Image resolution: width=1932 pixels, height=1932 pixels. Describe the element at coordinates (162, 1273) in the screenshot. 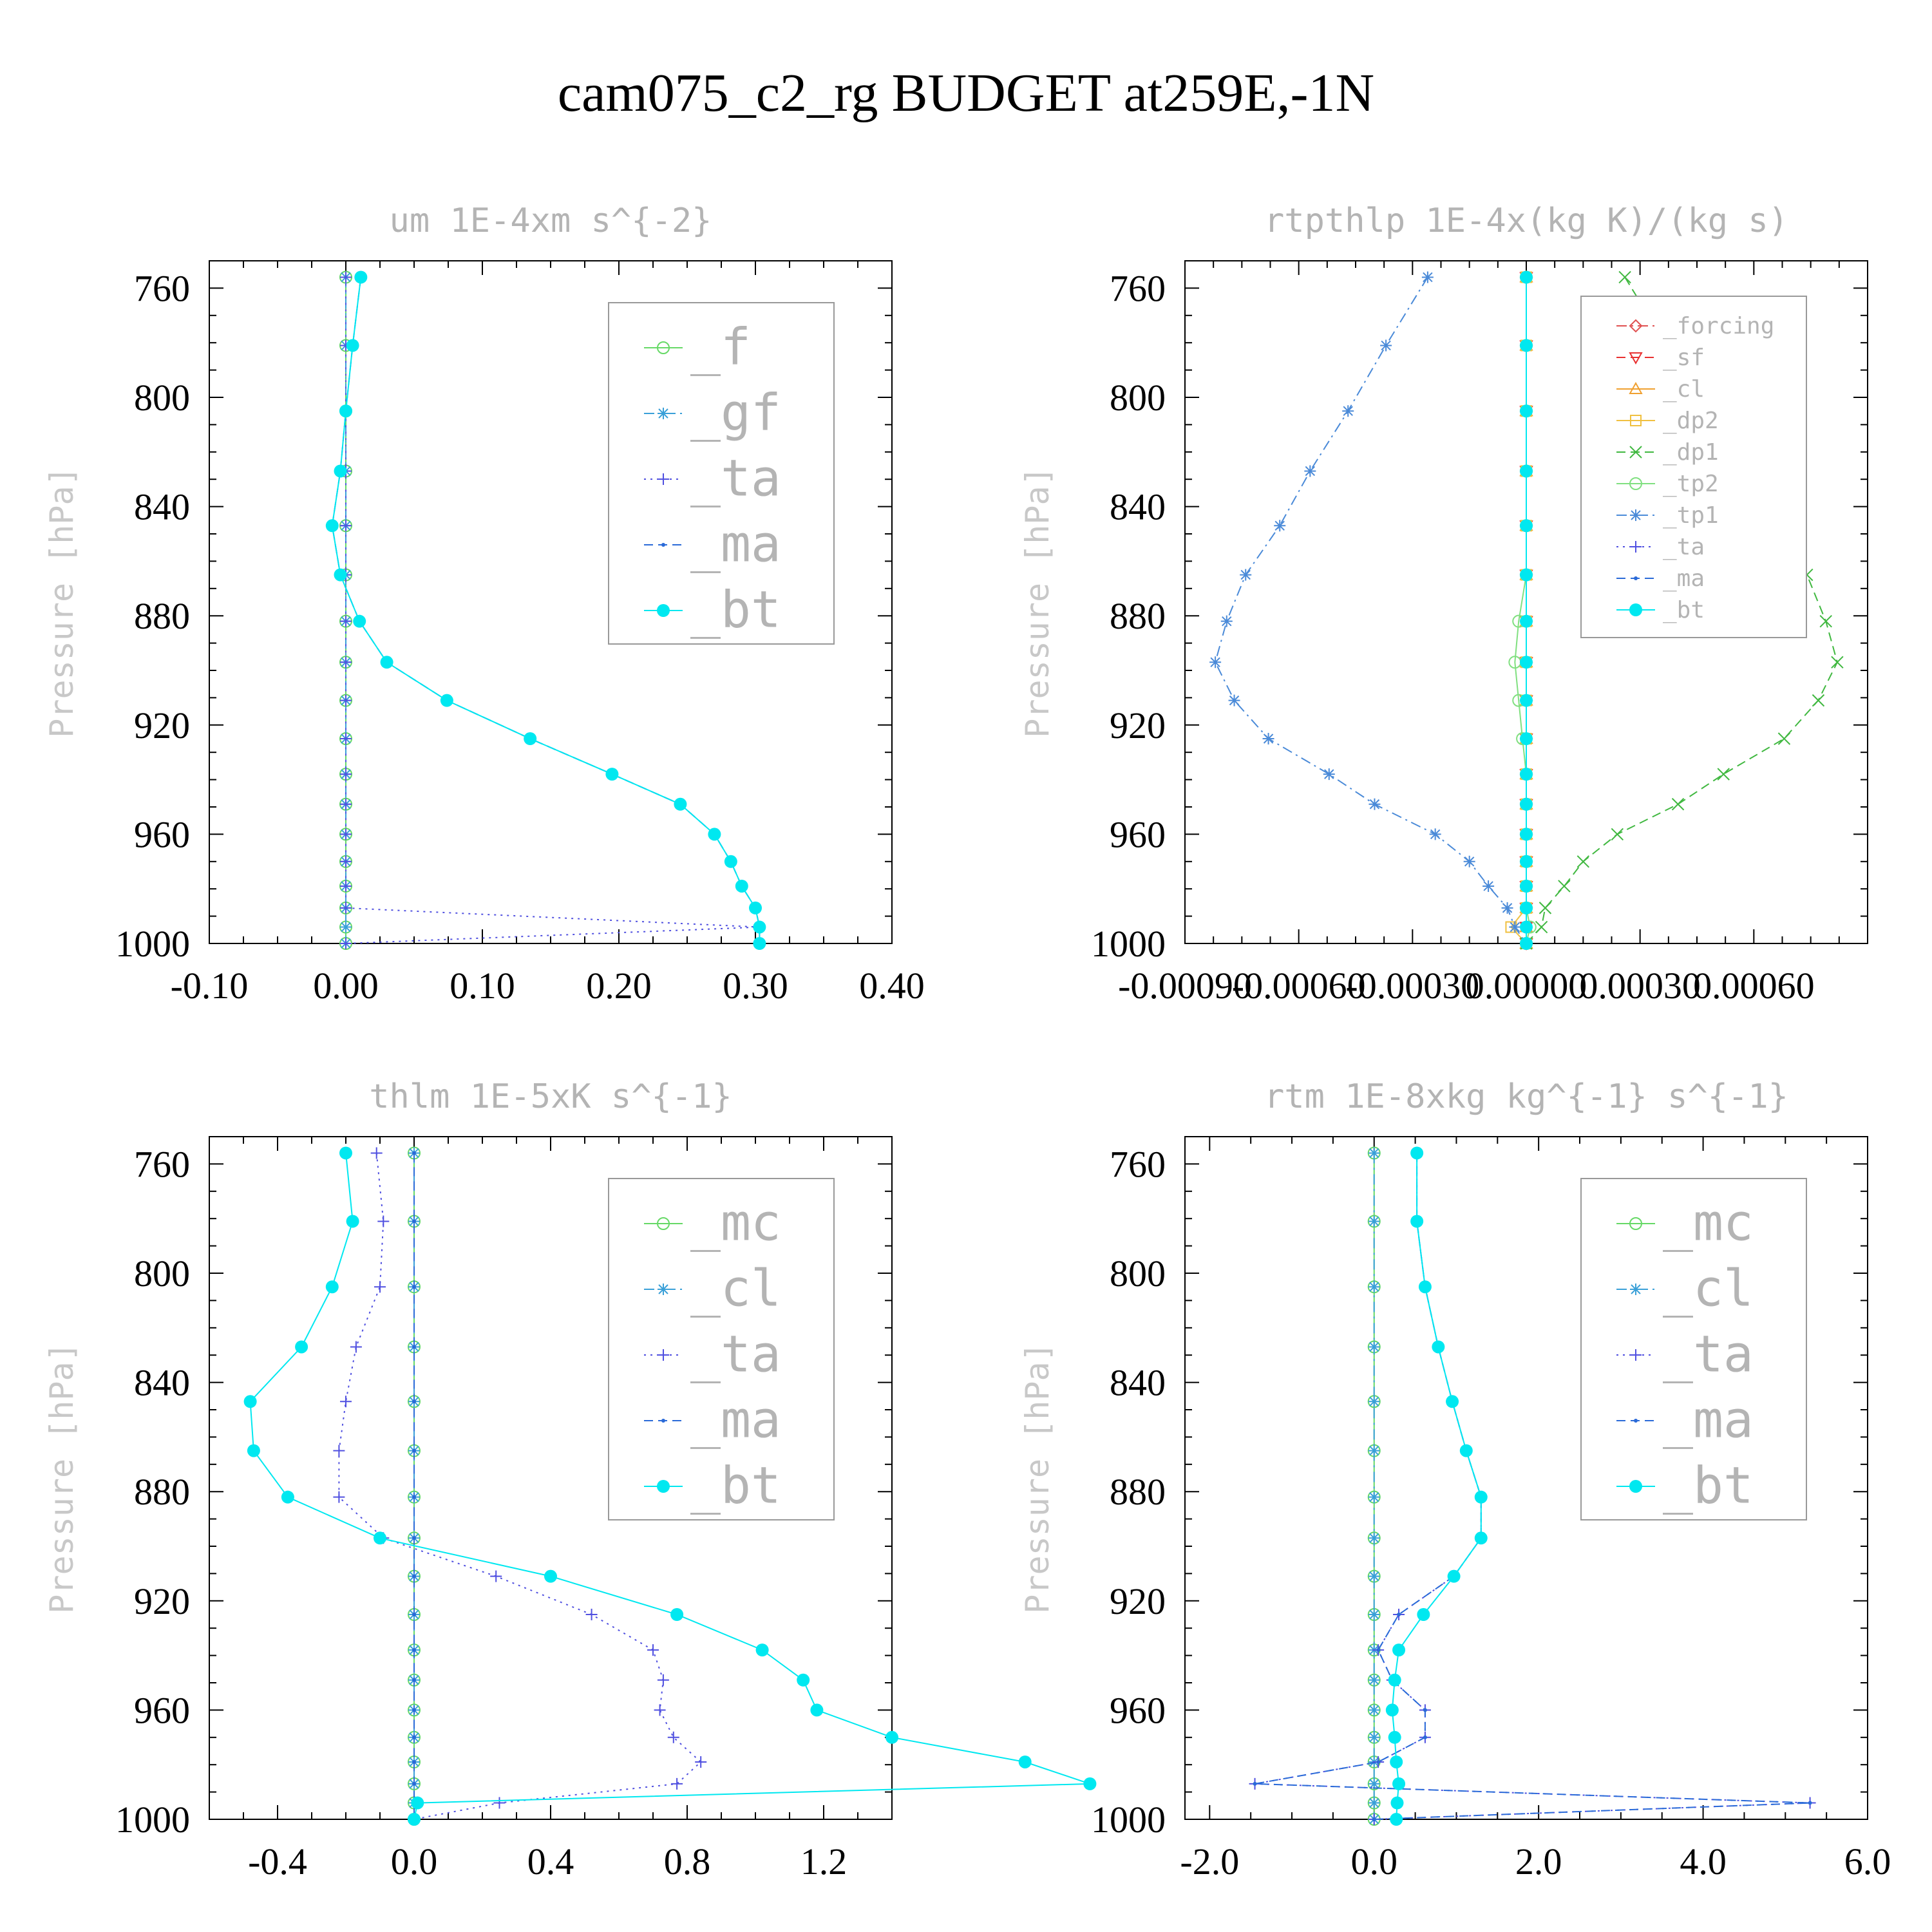

I see `y-tick-label: 800` at that location.